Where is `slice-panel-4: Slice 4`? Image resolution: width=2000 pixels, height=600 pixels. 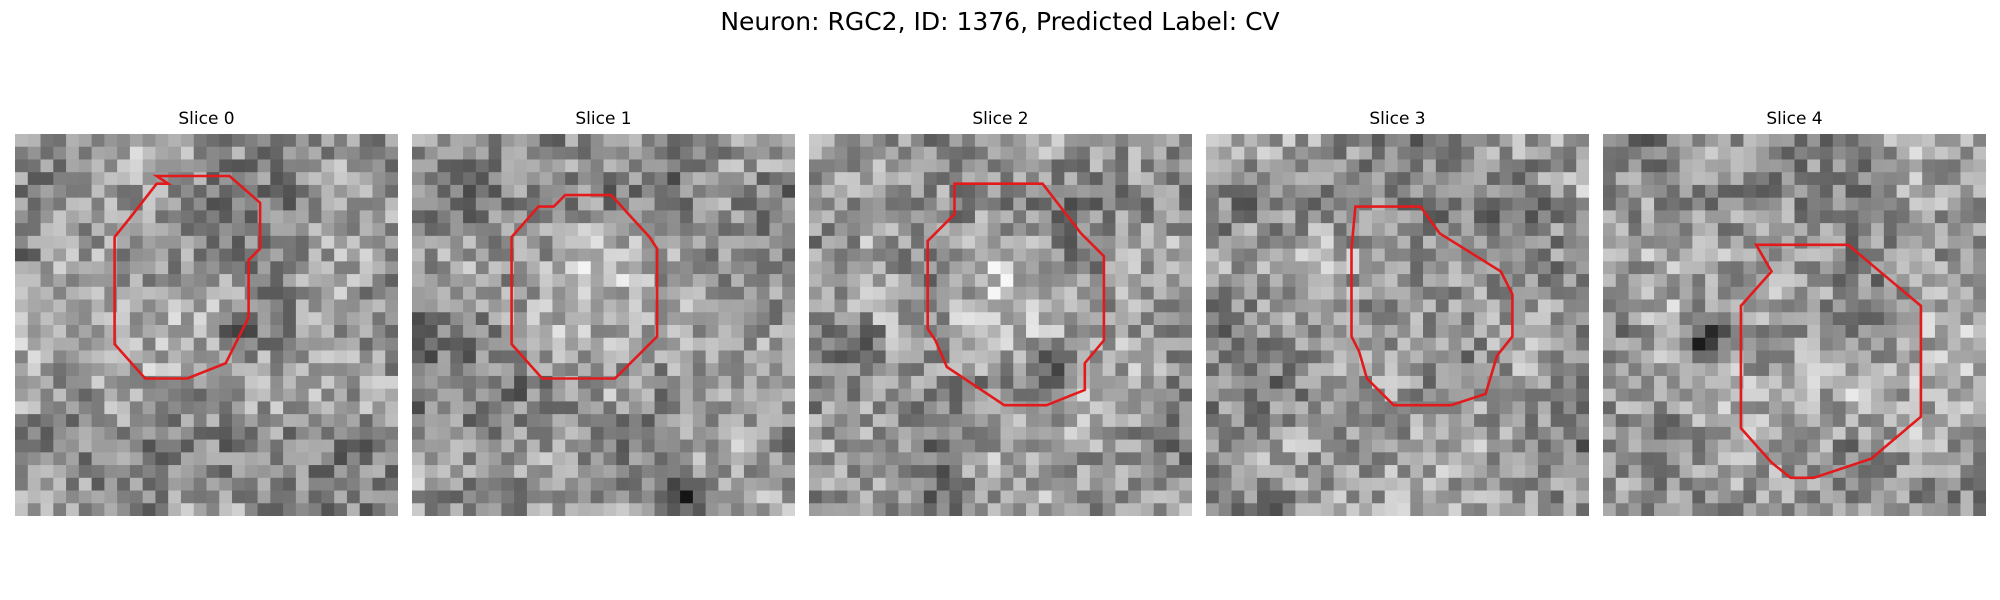 slice-panel-4: Slice 4 is located at coordinates (1794, 312).